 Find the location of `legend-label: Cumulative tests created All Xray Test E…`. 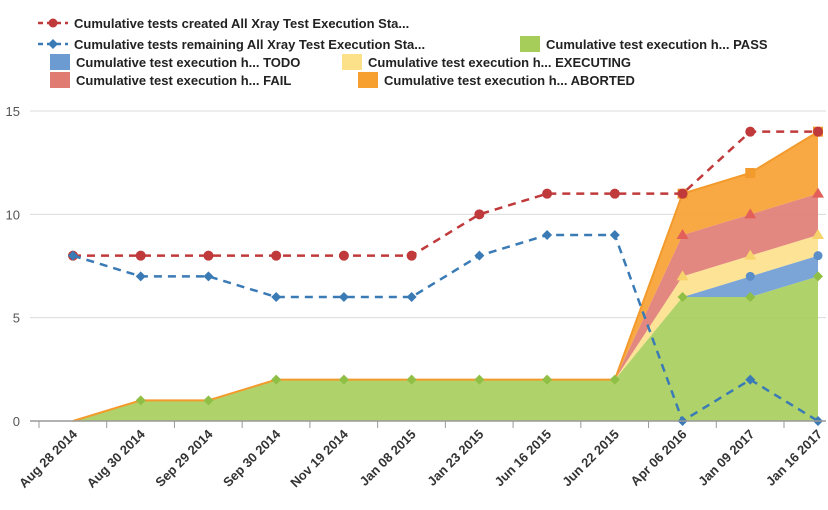

legend-label: Cumulative tests created All Xray Test E… is located at coordinates (241, 23).